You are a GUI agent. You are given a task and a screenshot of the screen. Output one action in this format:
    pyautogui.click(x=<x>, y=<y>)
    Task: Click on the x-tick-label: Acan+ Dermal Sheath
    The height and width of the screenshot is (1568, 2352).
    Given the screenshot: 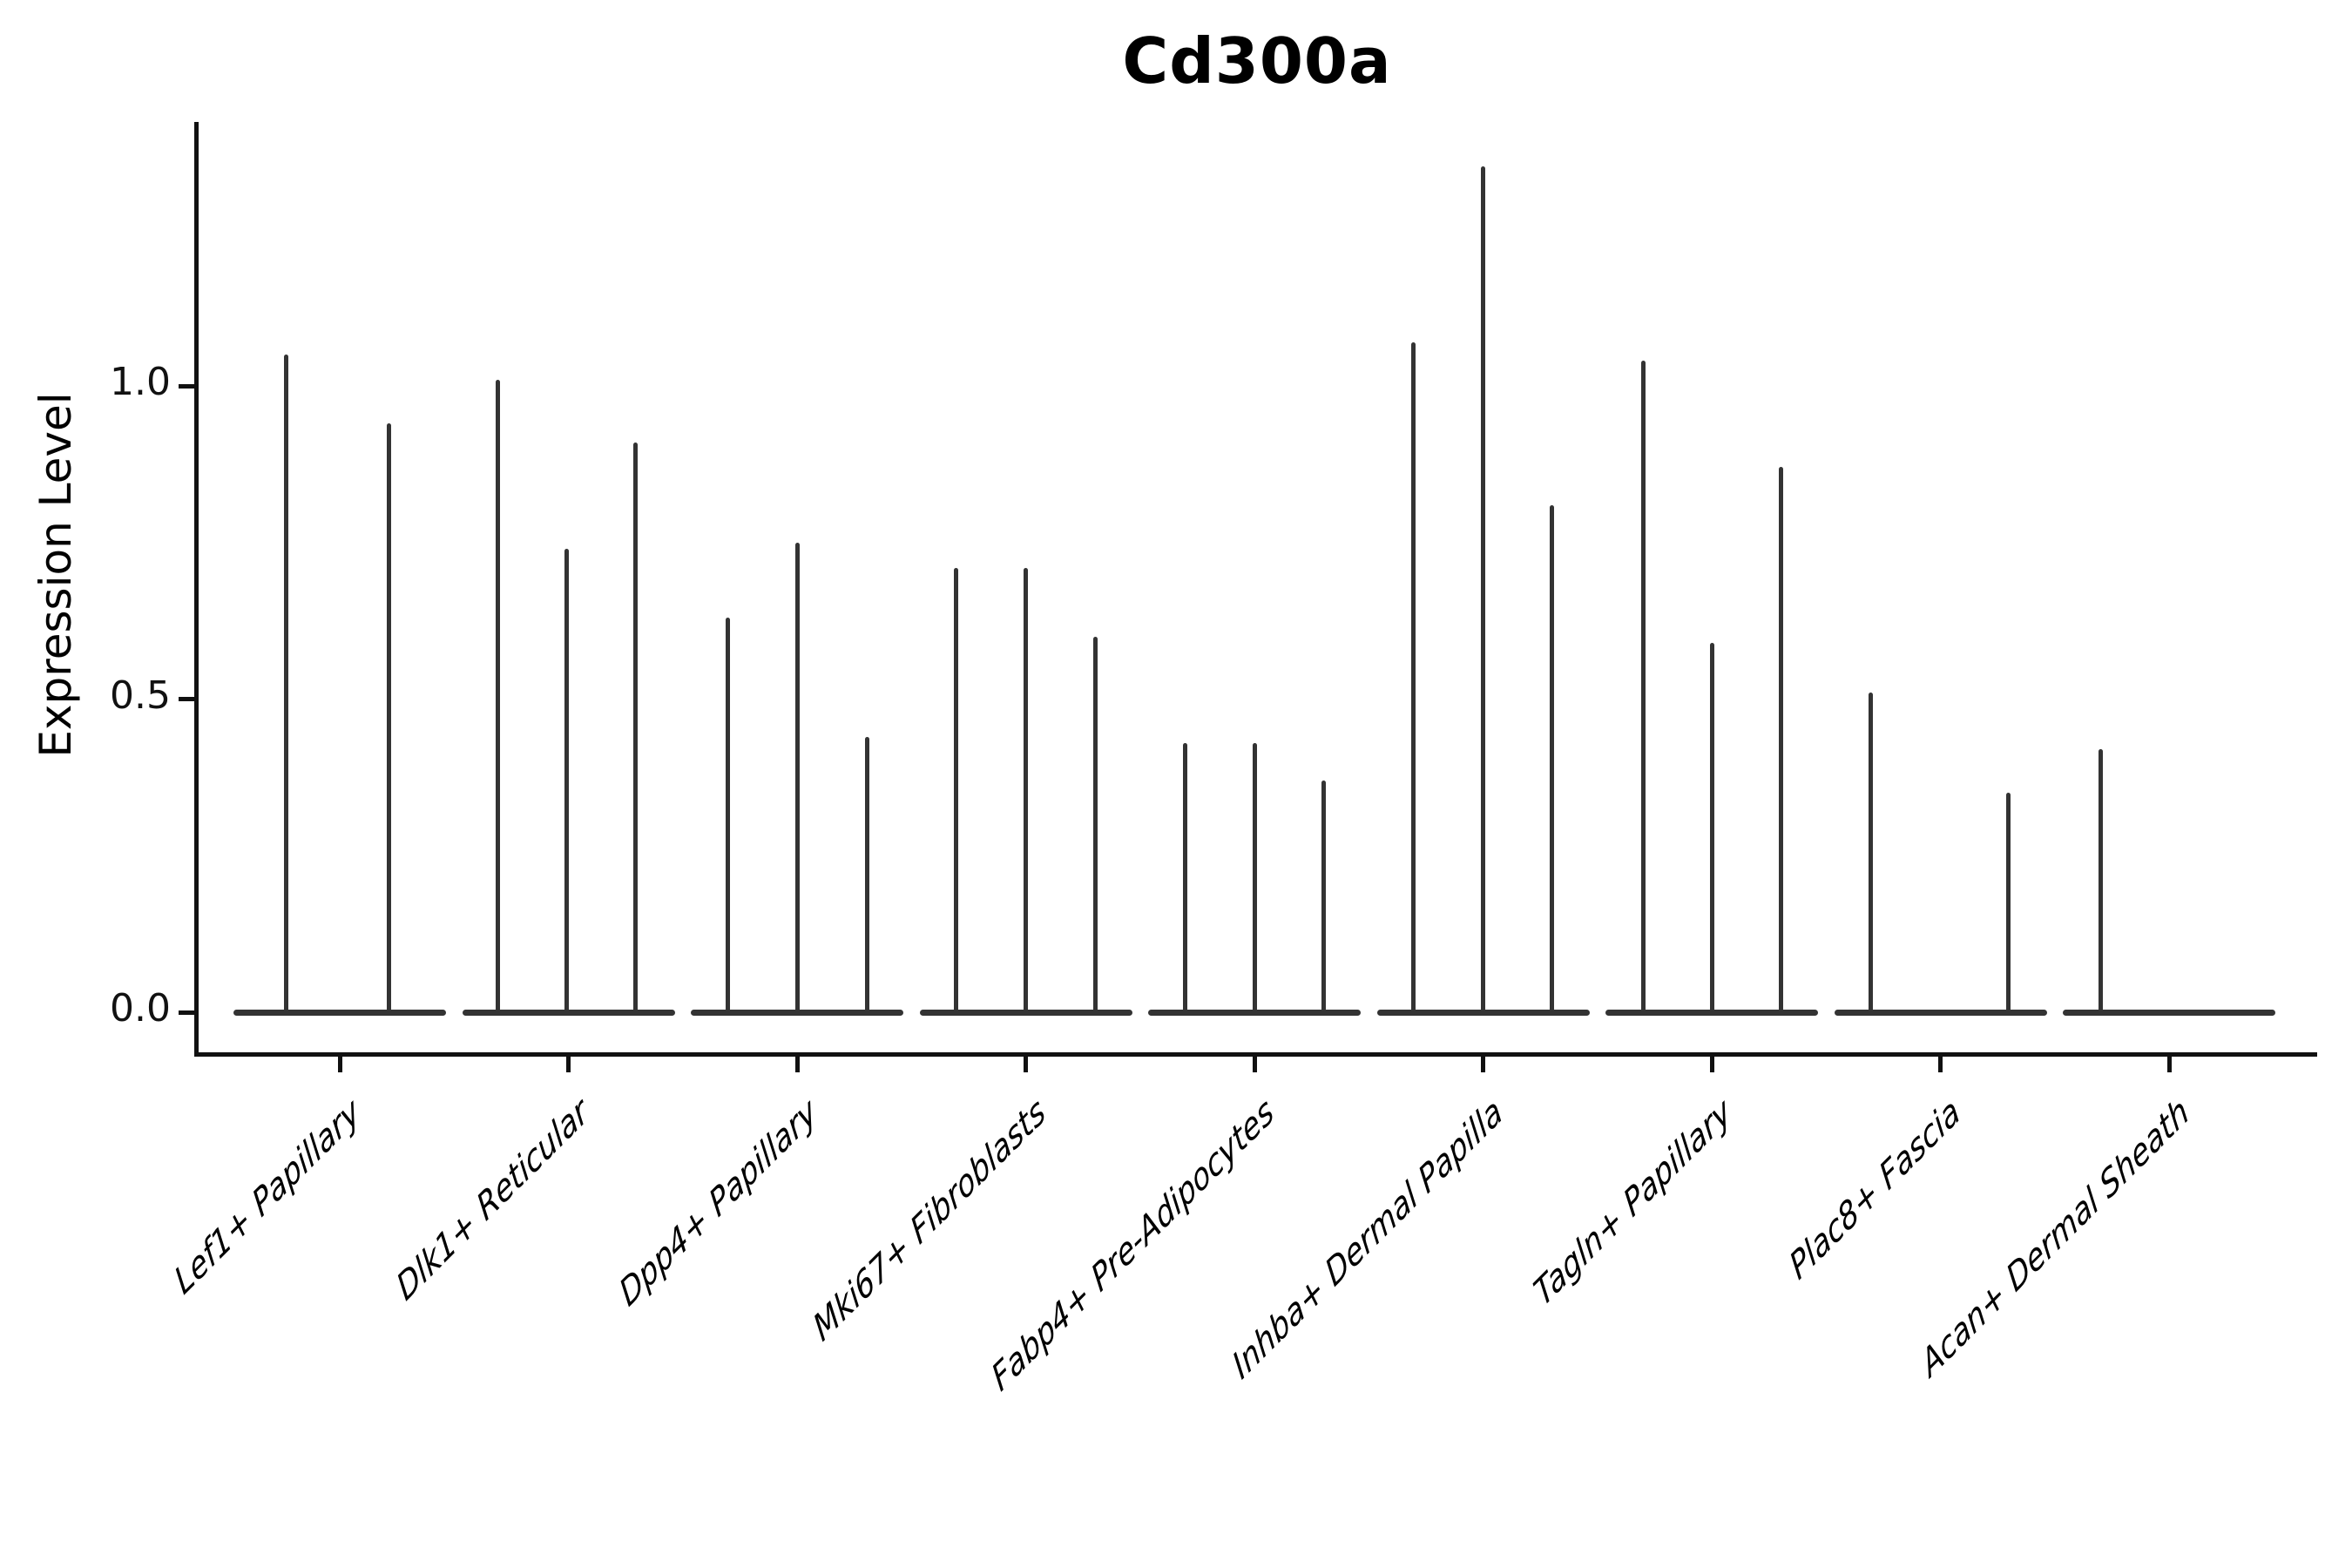 What is the action you would take?
    pyautogui.click(x=2055, y=1237)
    